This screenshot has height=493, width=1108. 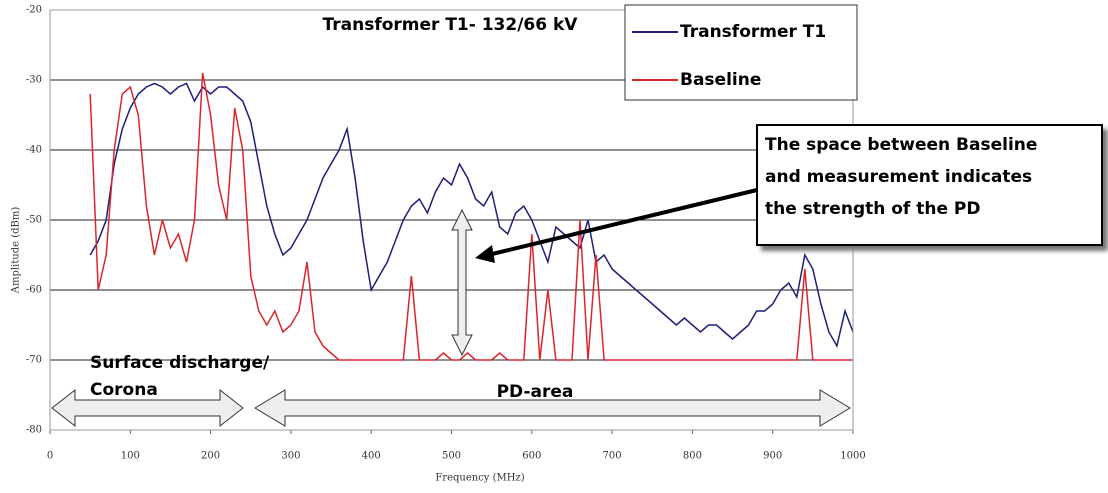 I want to click on pointer-arrow, so click(x=622, y=222).